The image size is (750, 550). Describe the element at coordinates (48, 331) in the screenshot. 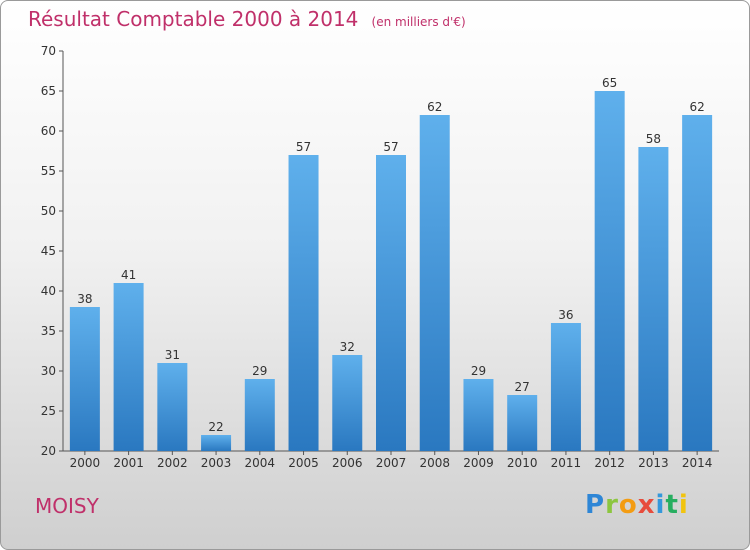

I see `y-tick-label: 35` at that location.